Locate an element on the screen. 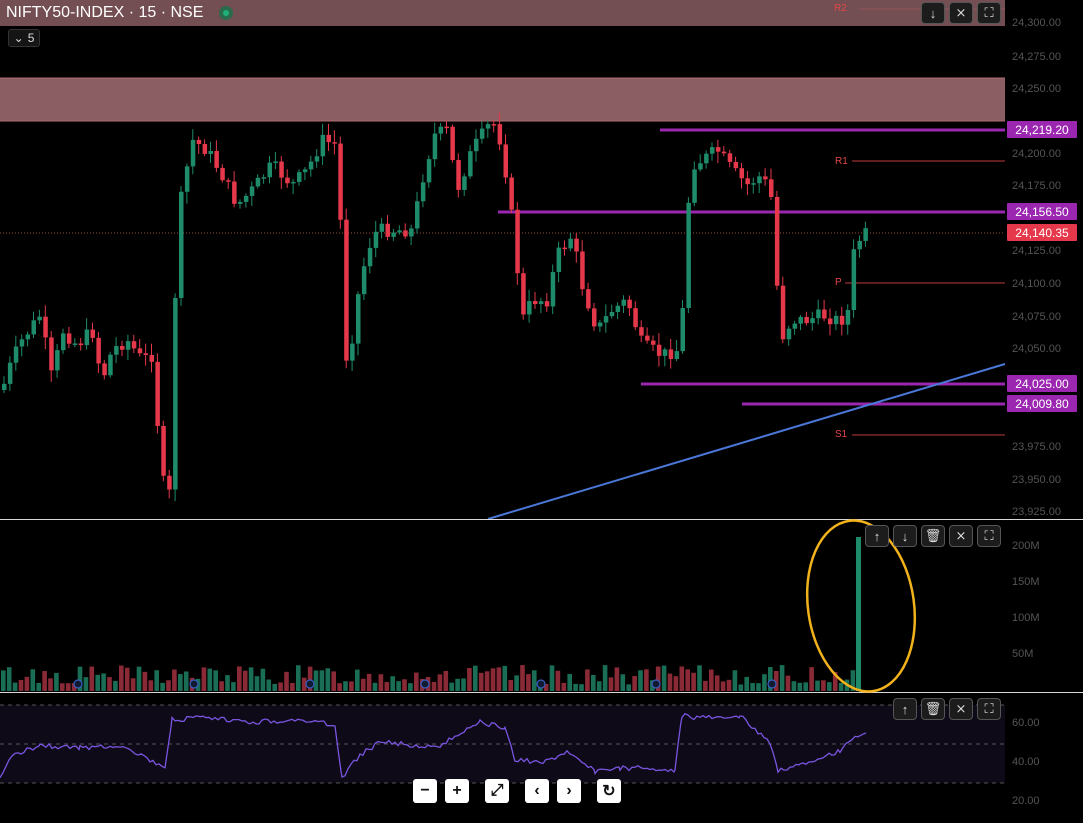 The height and width of the screenshot is (823, 1083). price-axis-tick: 24,250.00 is located at coordinates (1036, 89).